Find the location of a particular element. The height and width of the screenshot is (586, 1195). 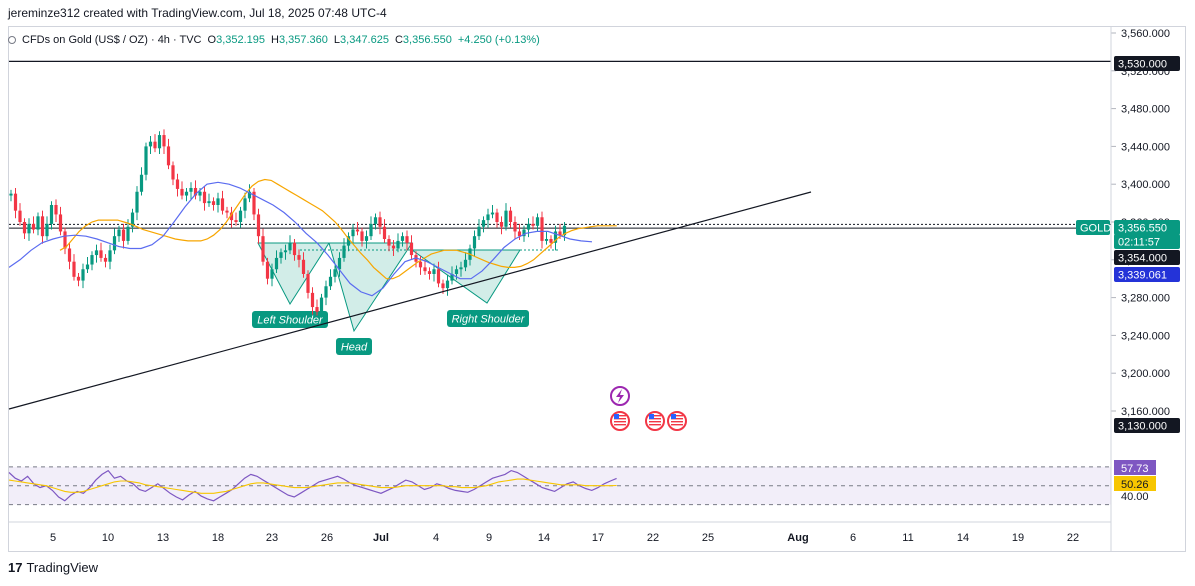

x-tick-label: 10 is located at coordinates (108, 538).